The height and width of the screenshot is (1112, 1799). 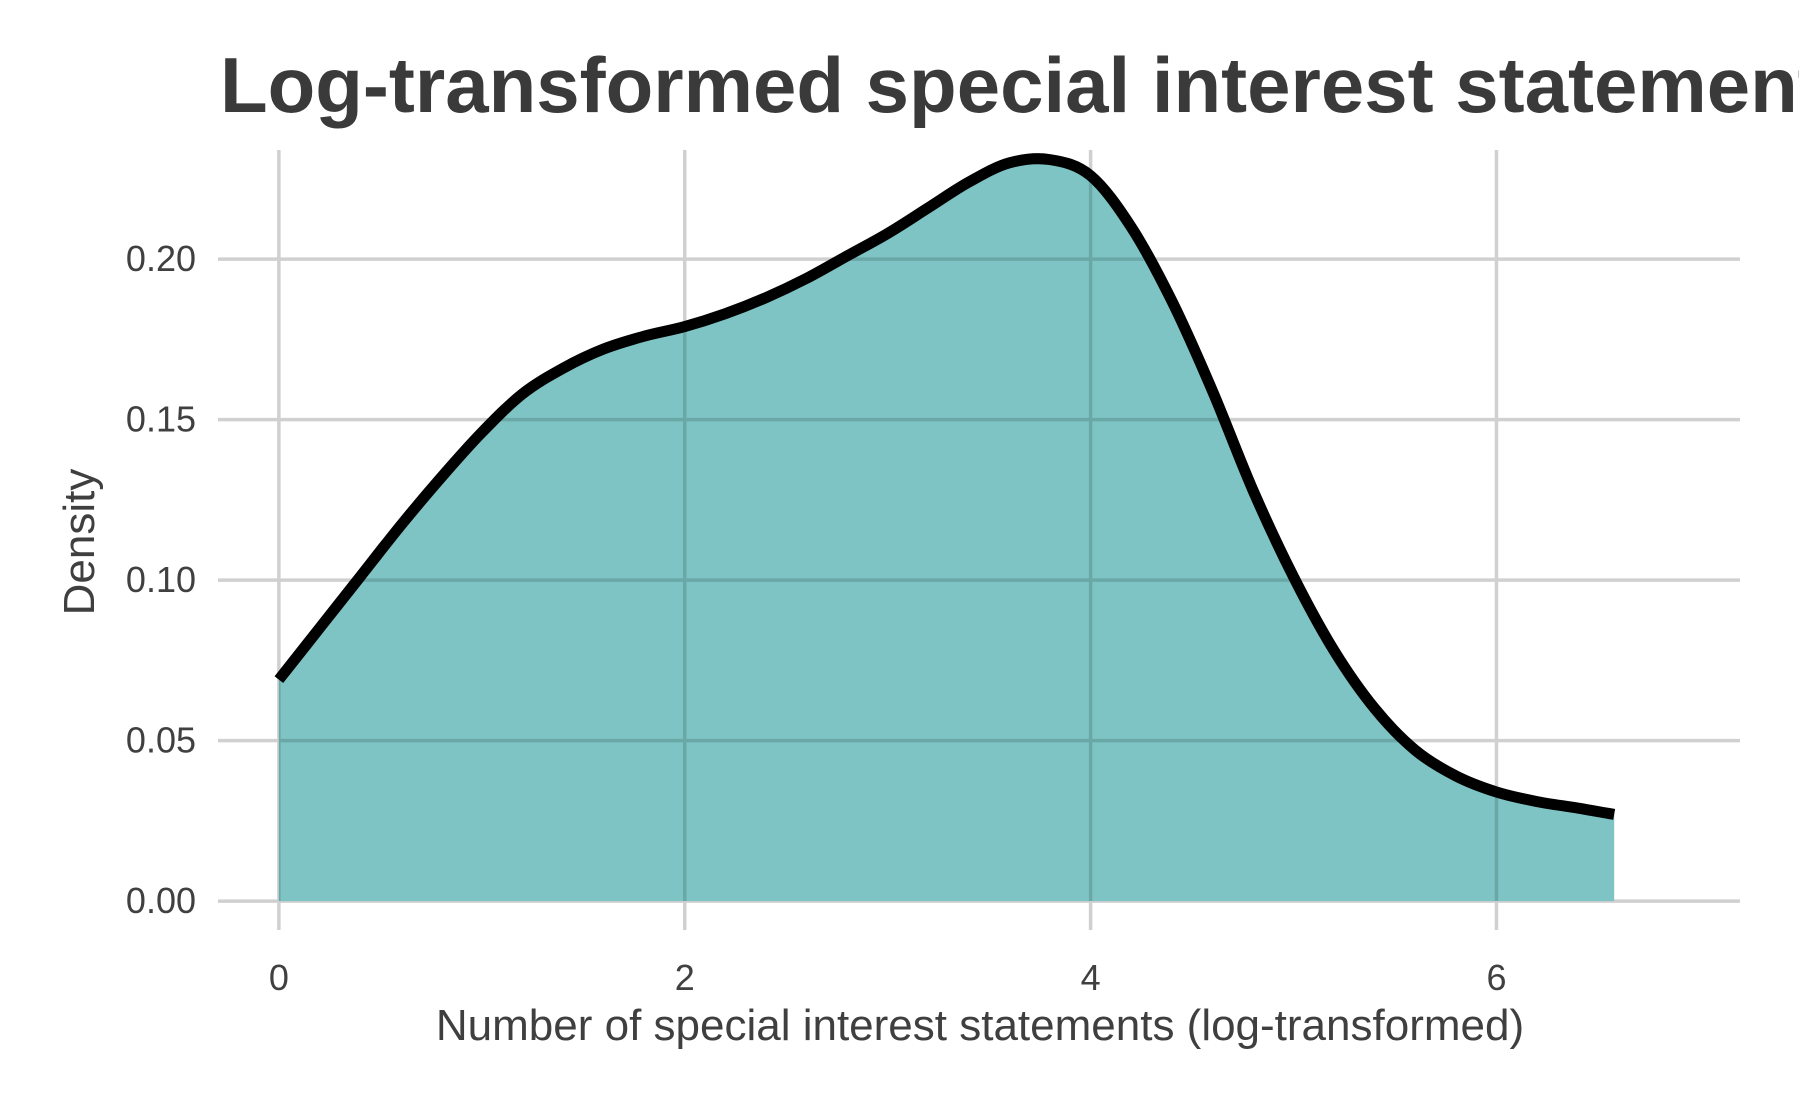 I want to click on y-tick-label: 0.05, so click(x=161, y=740).